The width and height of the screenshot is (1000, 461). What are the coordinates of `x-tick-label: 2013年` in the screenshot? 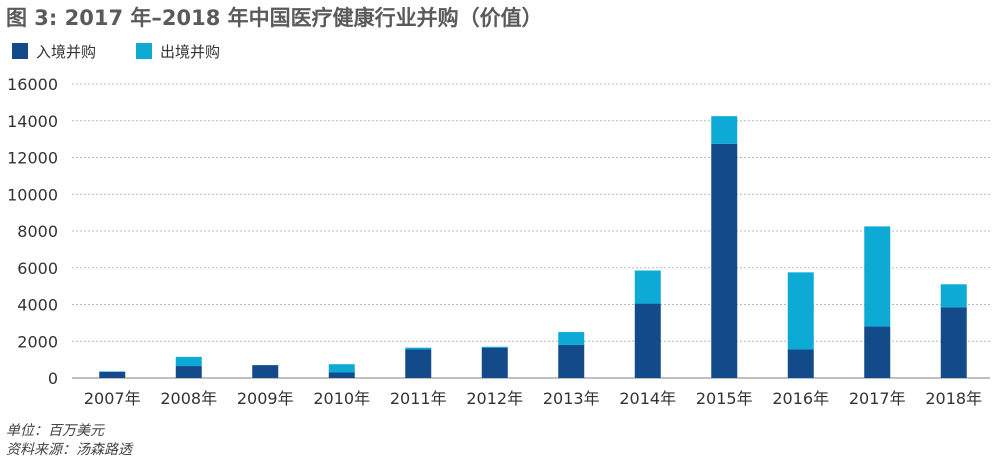 It's located at (571, 398).